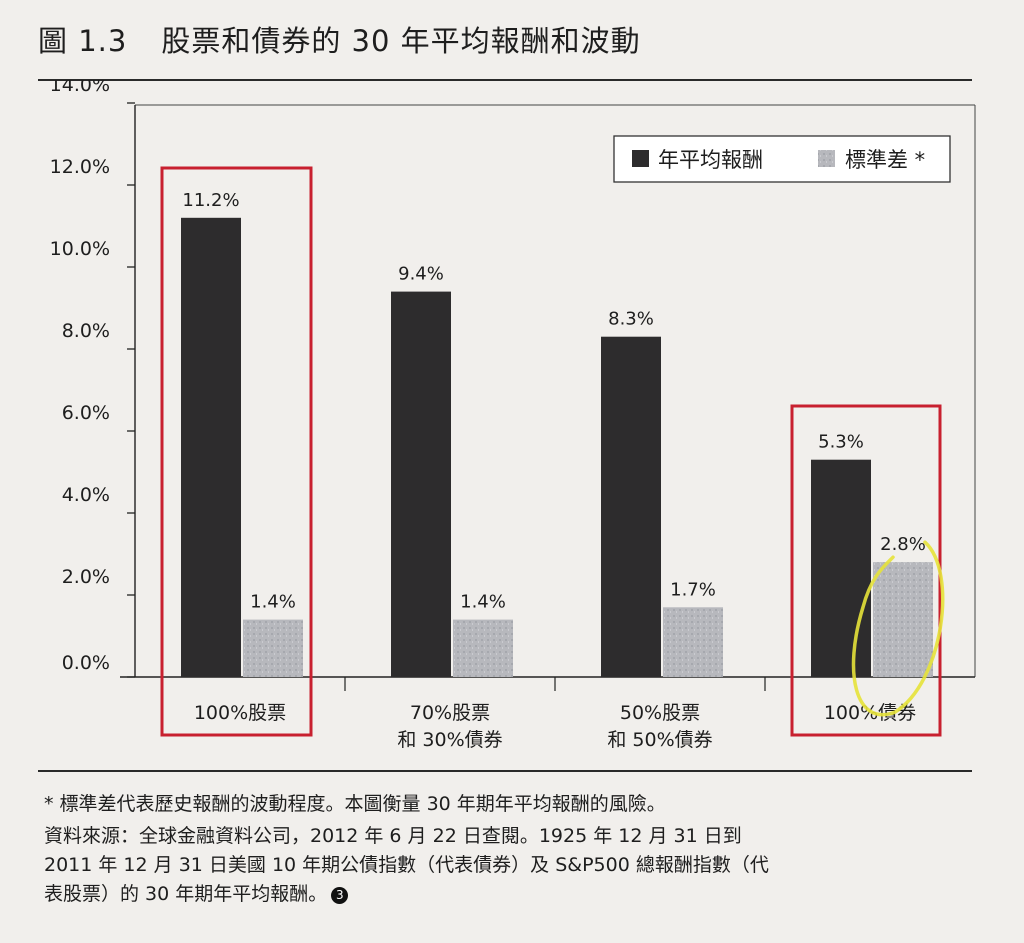  I want to click on y-tick-label: 6.0%, so click(86, 413).